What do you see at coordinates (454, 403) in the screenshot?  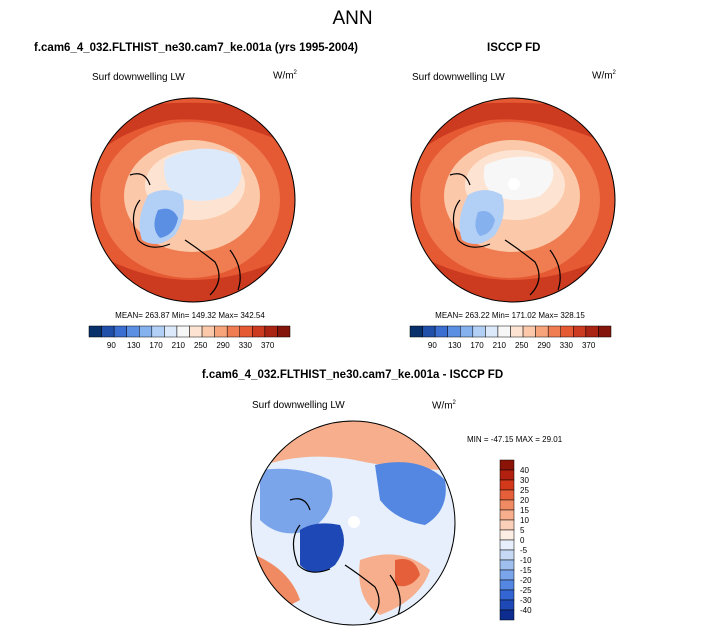 I see `panel3-units-exp: 2` at bounding box center [454, 403].